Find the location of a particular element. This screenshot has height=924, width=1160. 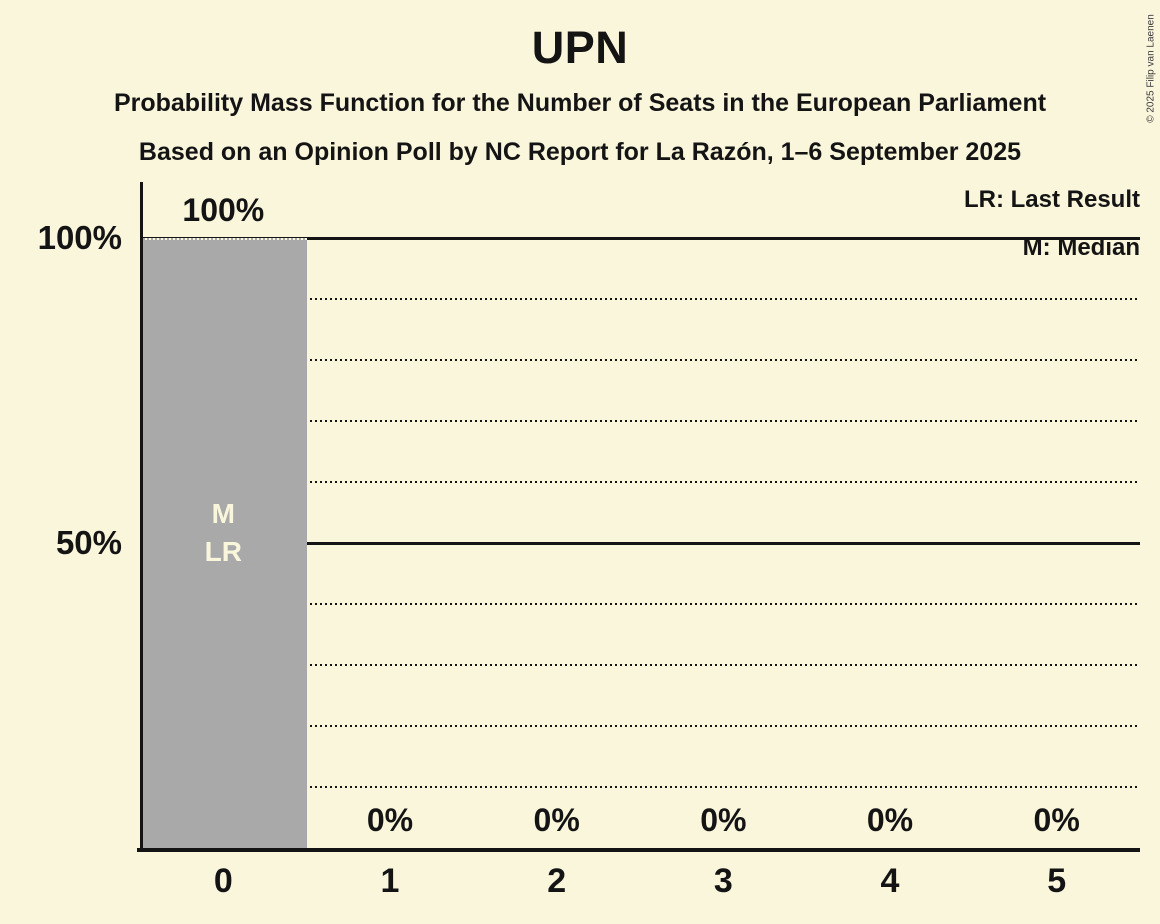

bar-annotation-line: M is located at coordinates (223, 514).